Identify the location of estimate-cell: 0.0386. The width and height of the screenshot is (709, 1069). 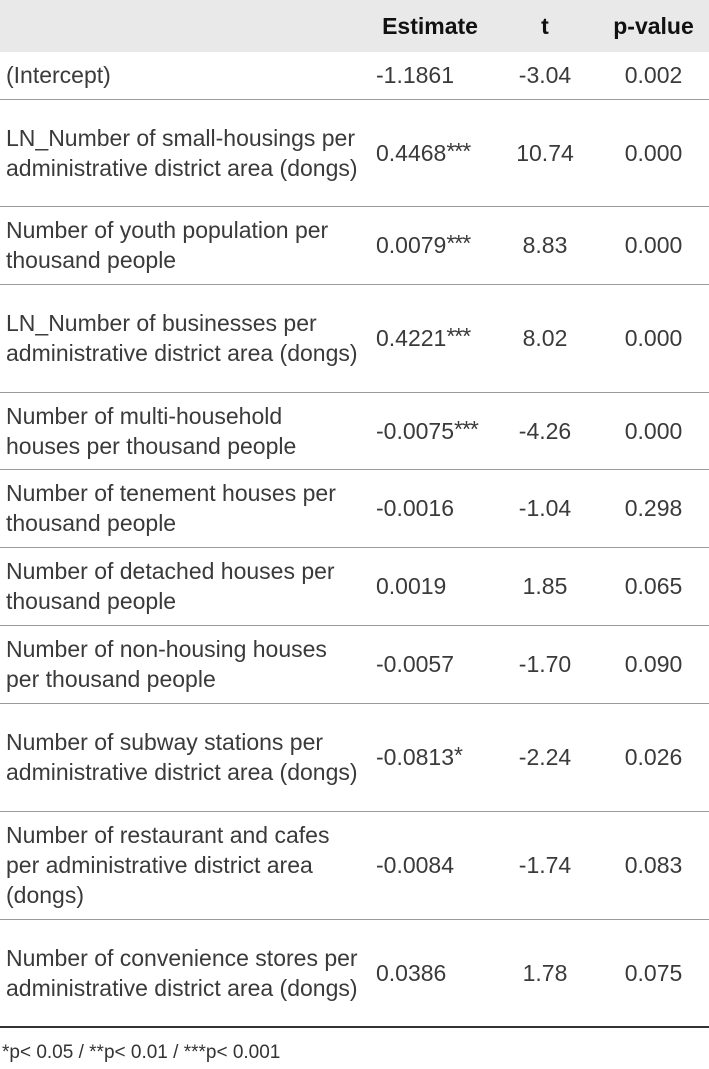
(430, 973).